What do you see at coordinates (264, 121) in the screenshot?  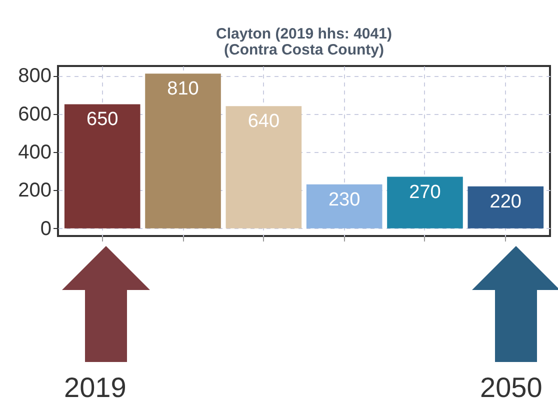 I see `data-label: 640` at bounding box center [264, 121].